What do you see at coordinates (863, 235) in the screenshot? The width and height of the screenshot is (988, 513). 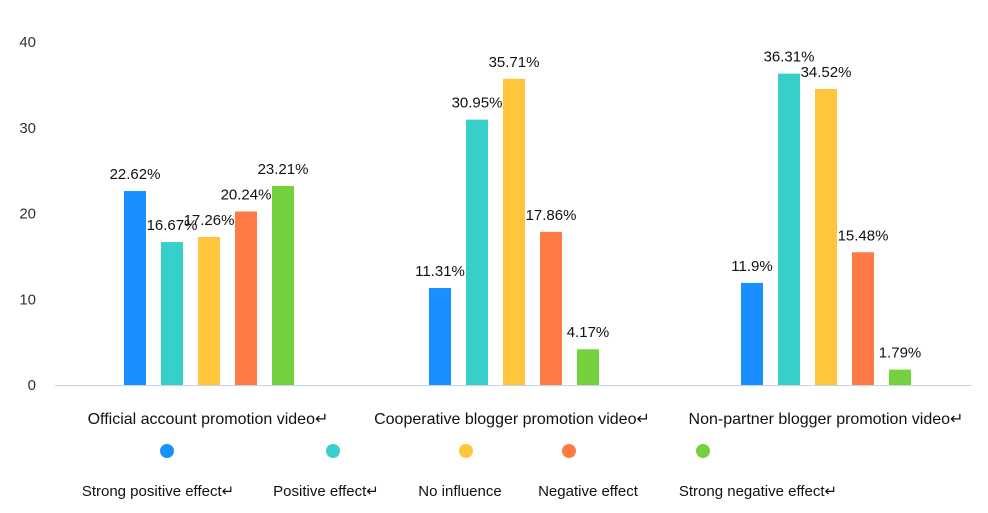 I see `data-label: 15.48%` at bounding box center [863, 235].